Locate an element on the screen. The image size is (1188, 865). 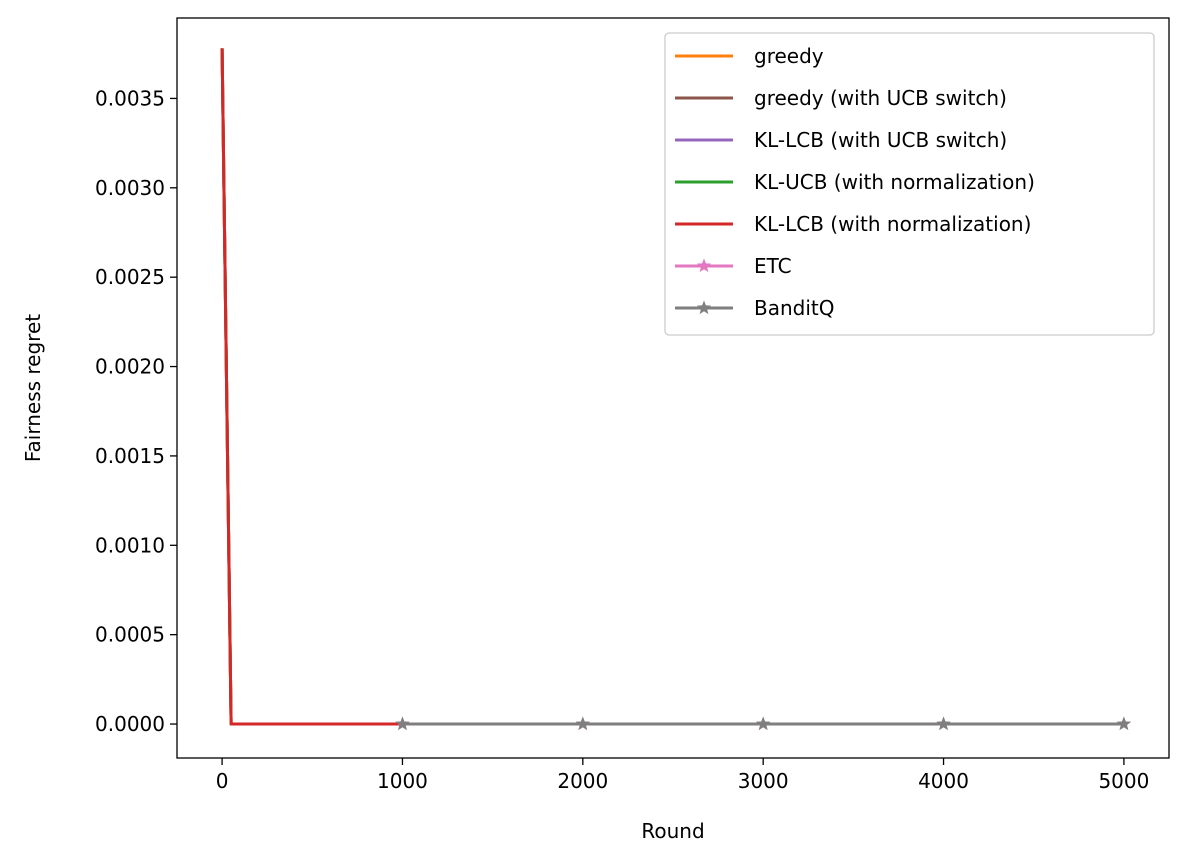
legend-item: KL-LCB (with normalization) is located at coordinates (853, 224).